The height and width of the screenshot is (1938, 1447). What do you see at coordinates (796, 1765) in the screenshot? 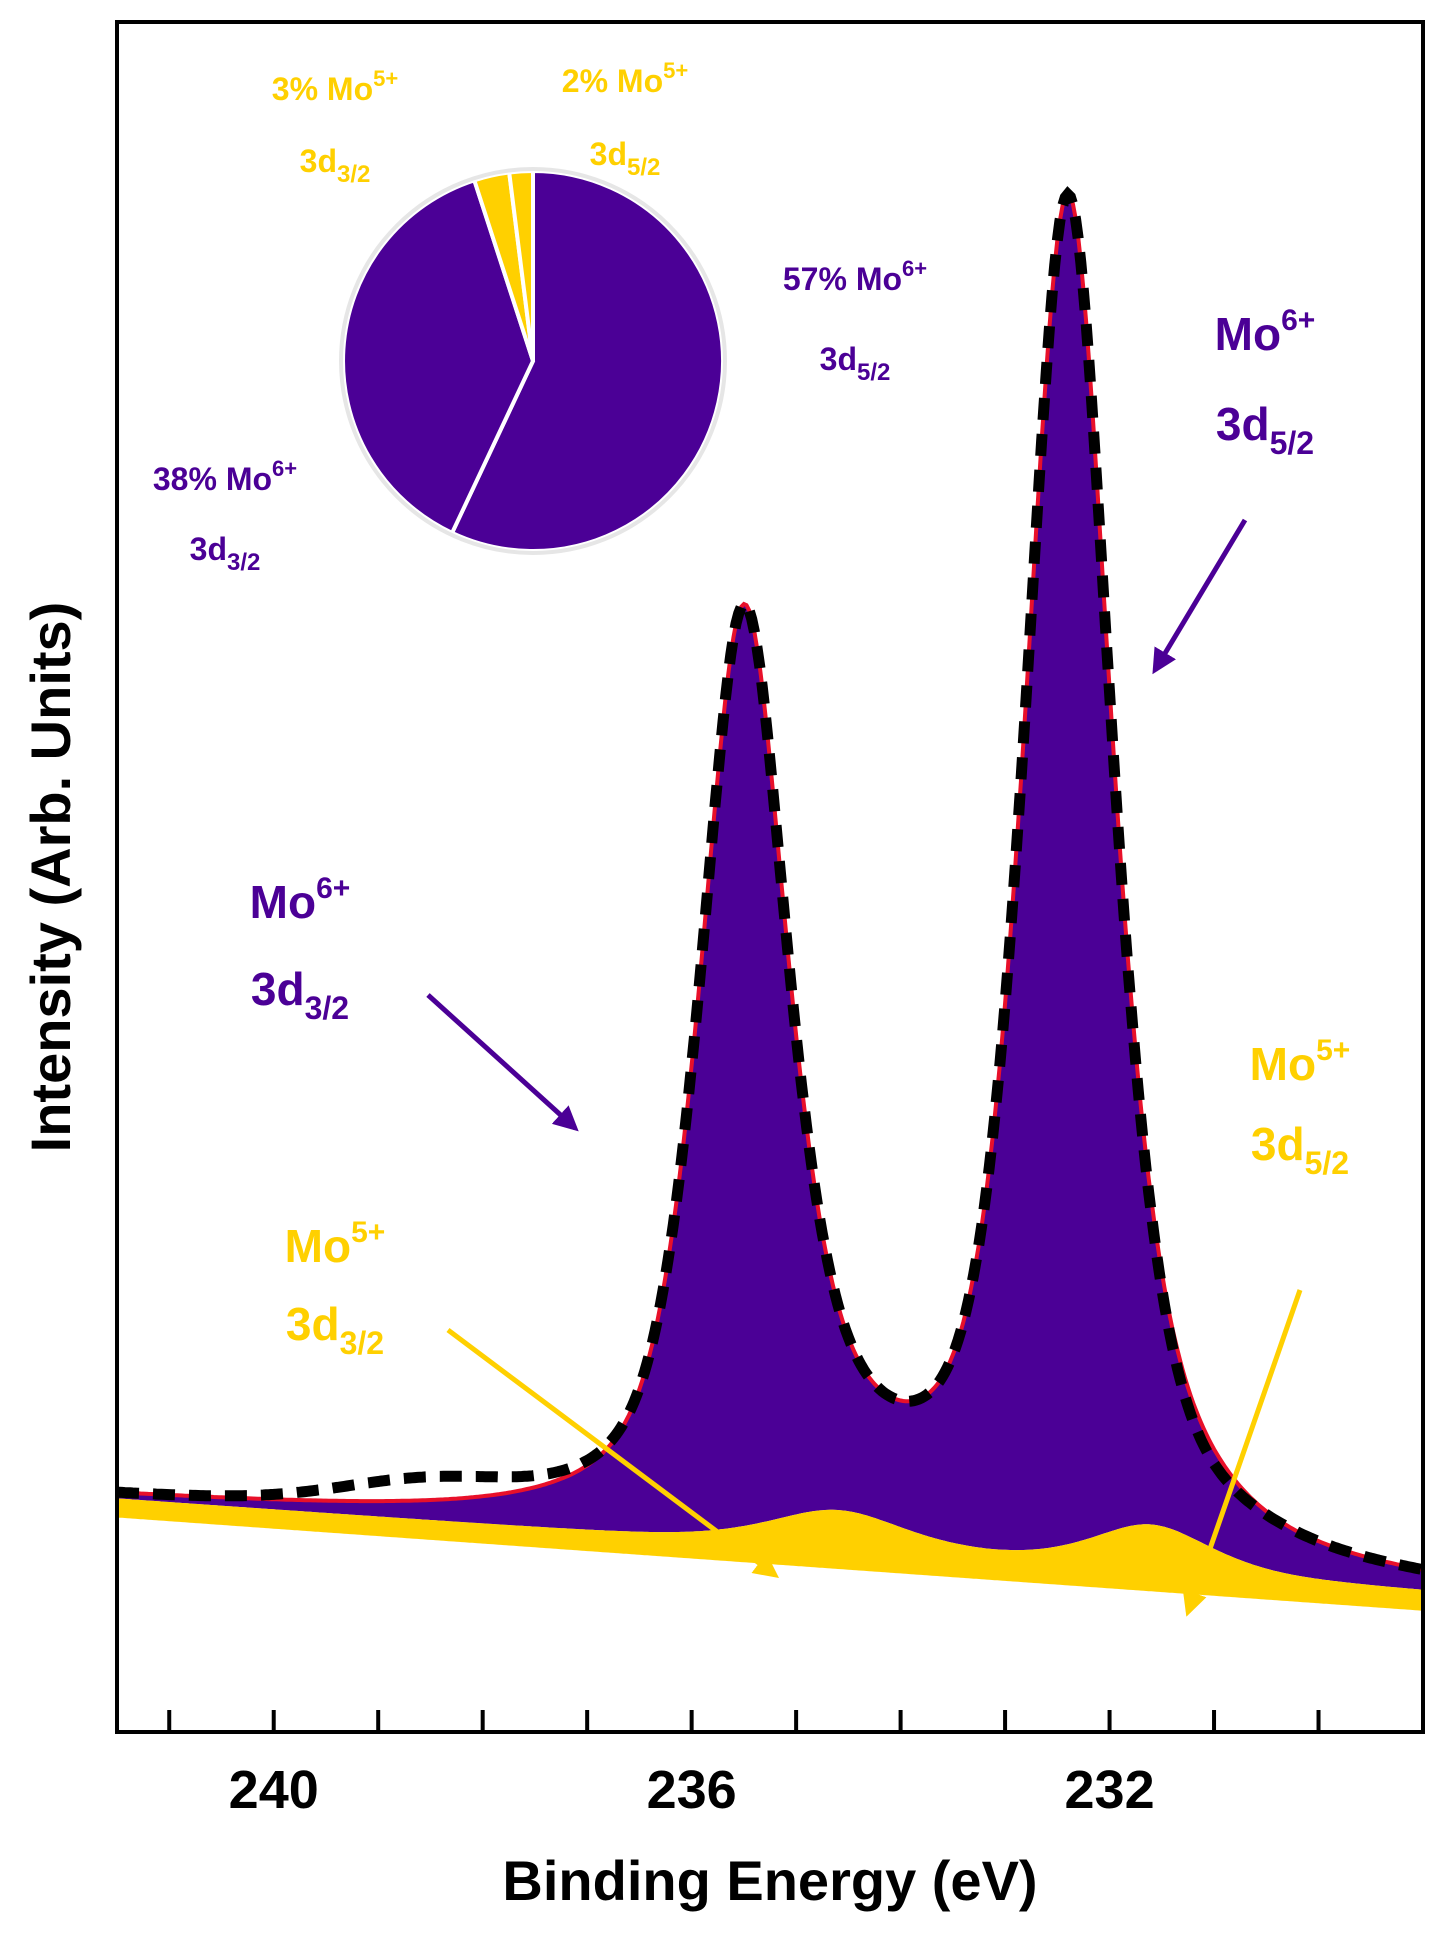
I see `x-axis-ticks: 240 236 232` at bounding box center [796, 1765].